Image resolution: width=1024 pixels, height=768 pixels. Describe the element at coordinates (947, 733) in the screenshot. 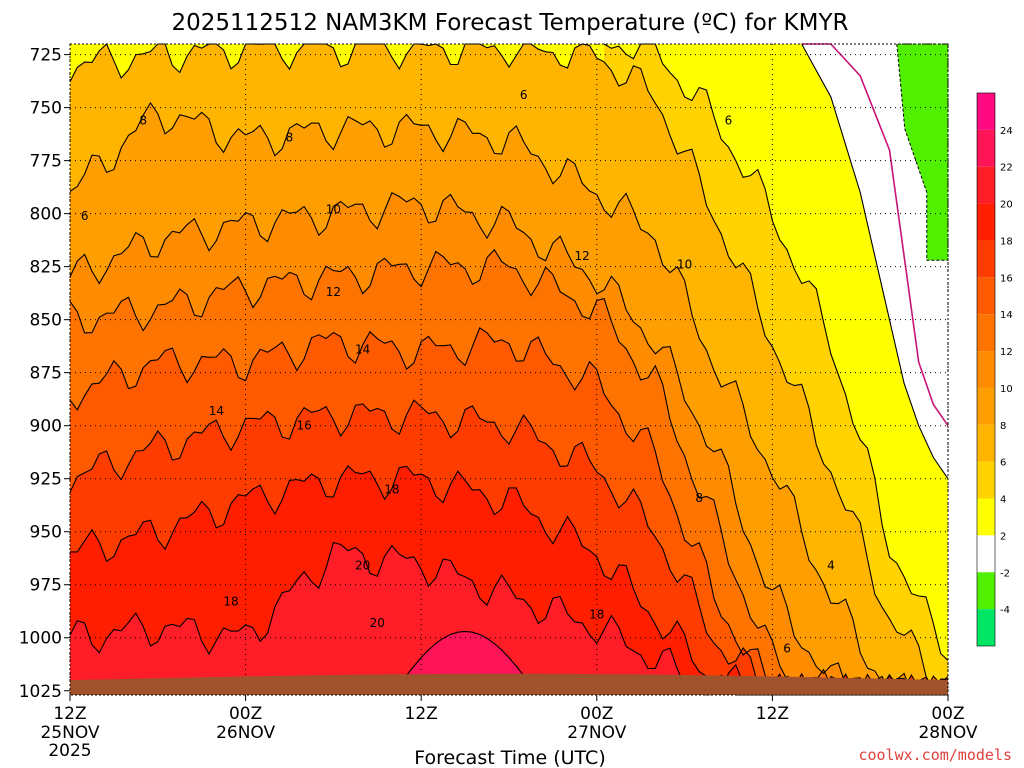

I see `x-tick-label-mid: 28NOV` at that location.